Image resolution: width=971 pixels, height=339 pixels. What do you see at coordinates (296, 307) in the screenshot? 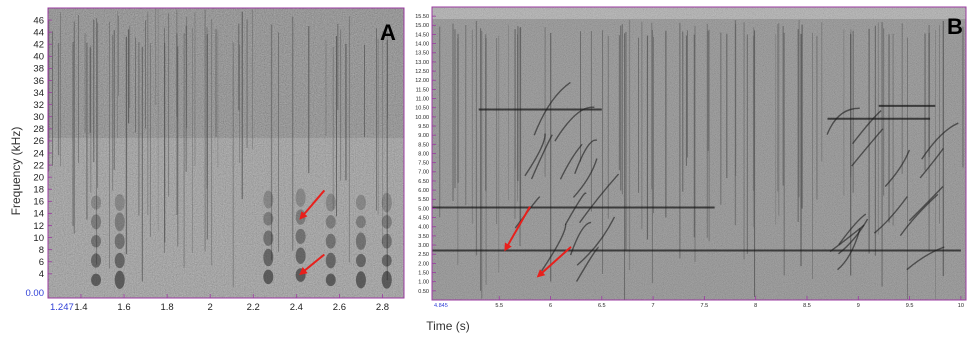
I see `x-tick-label: 2.4` at bounding box center [296, 307].